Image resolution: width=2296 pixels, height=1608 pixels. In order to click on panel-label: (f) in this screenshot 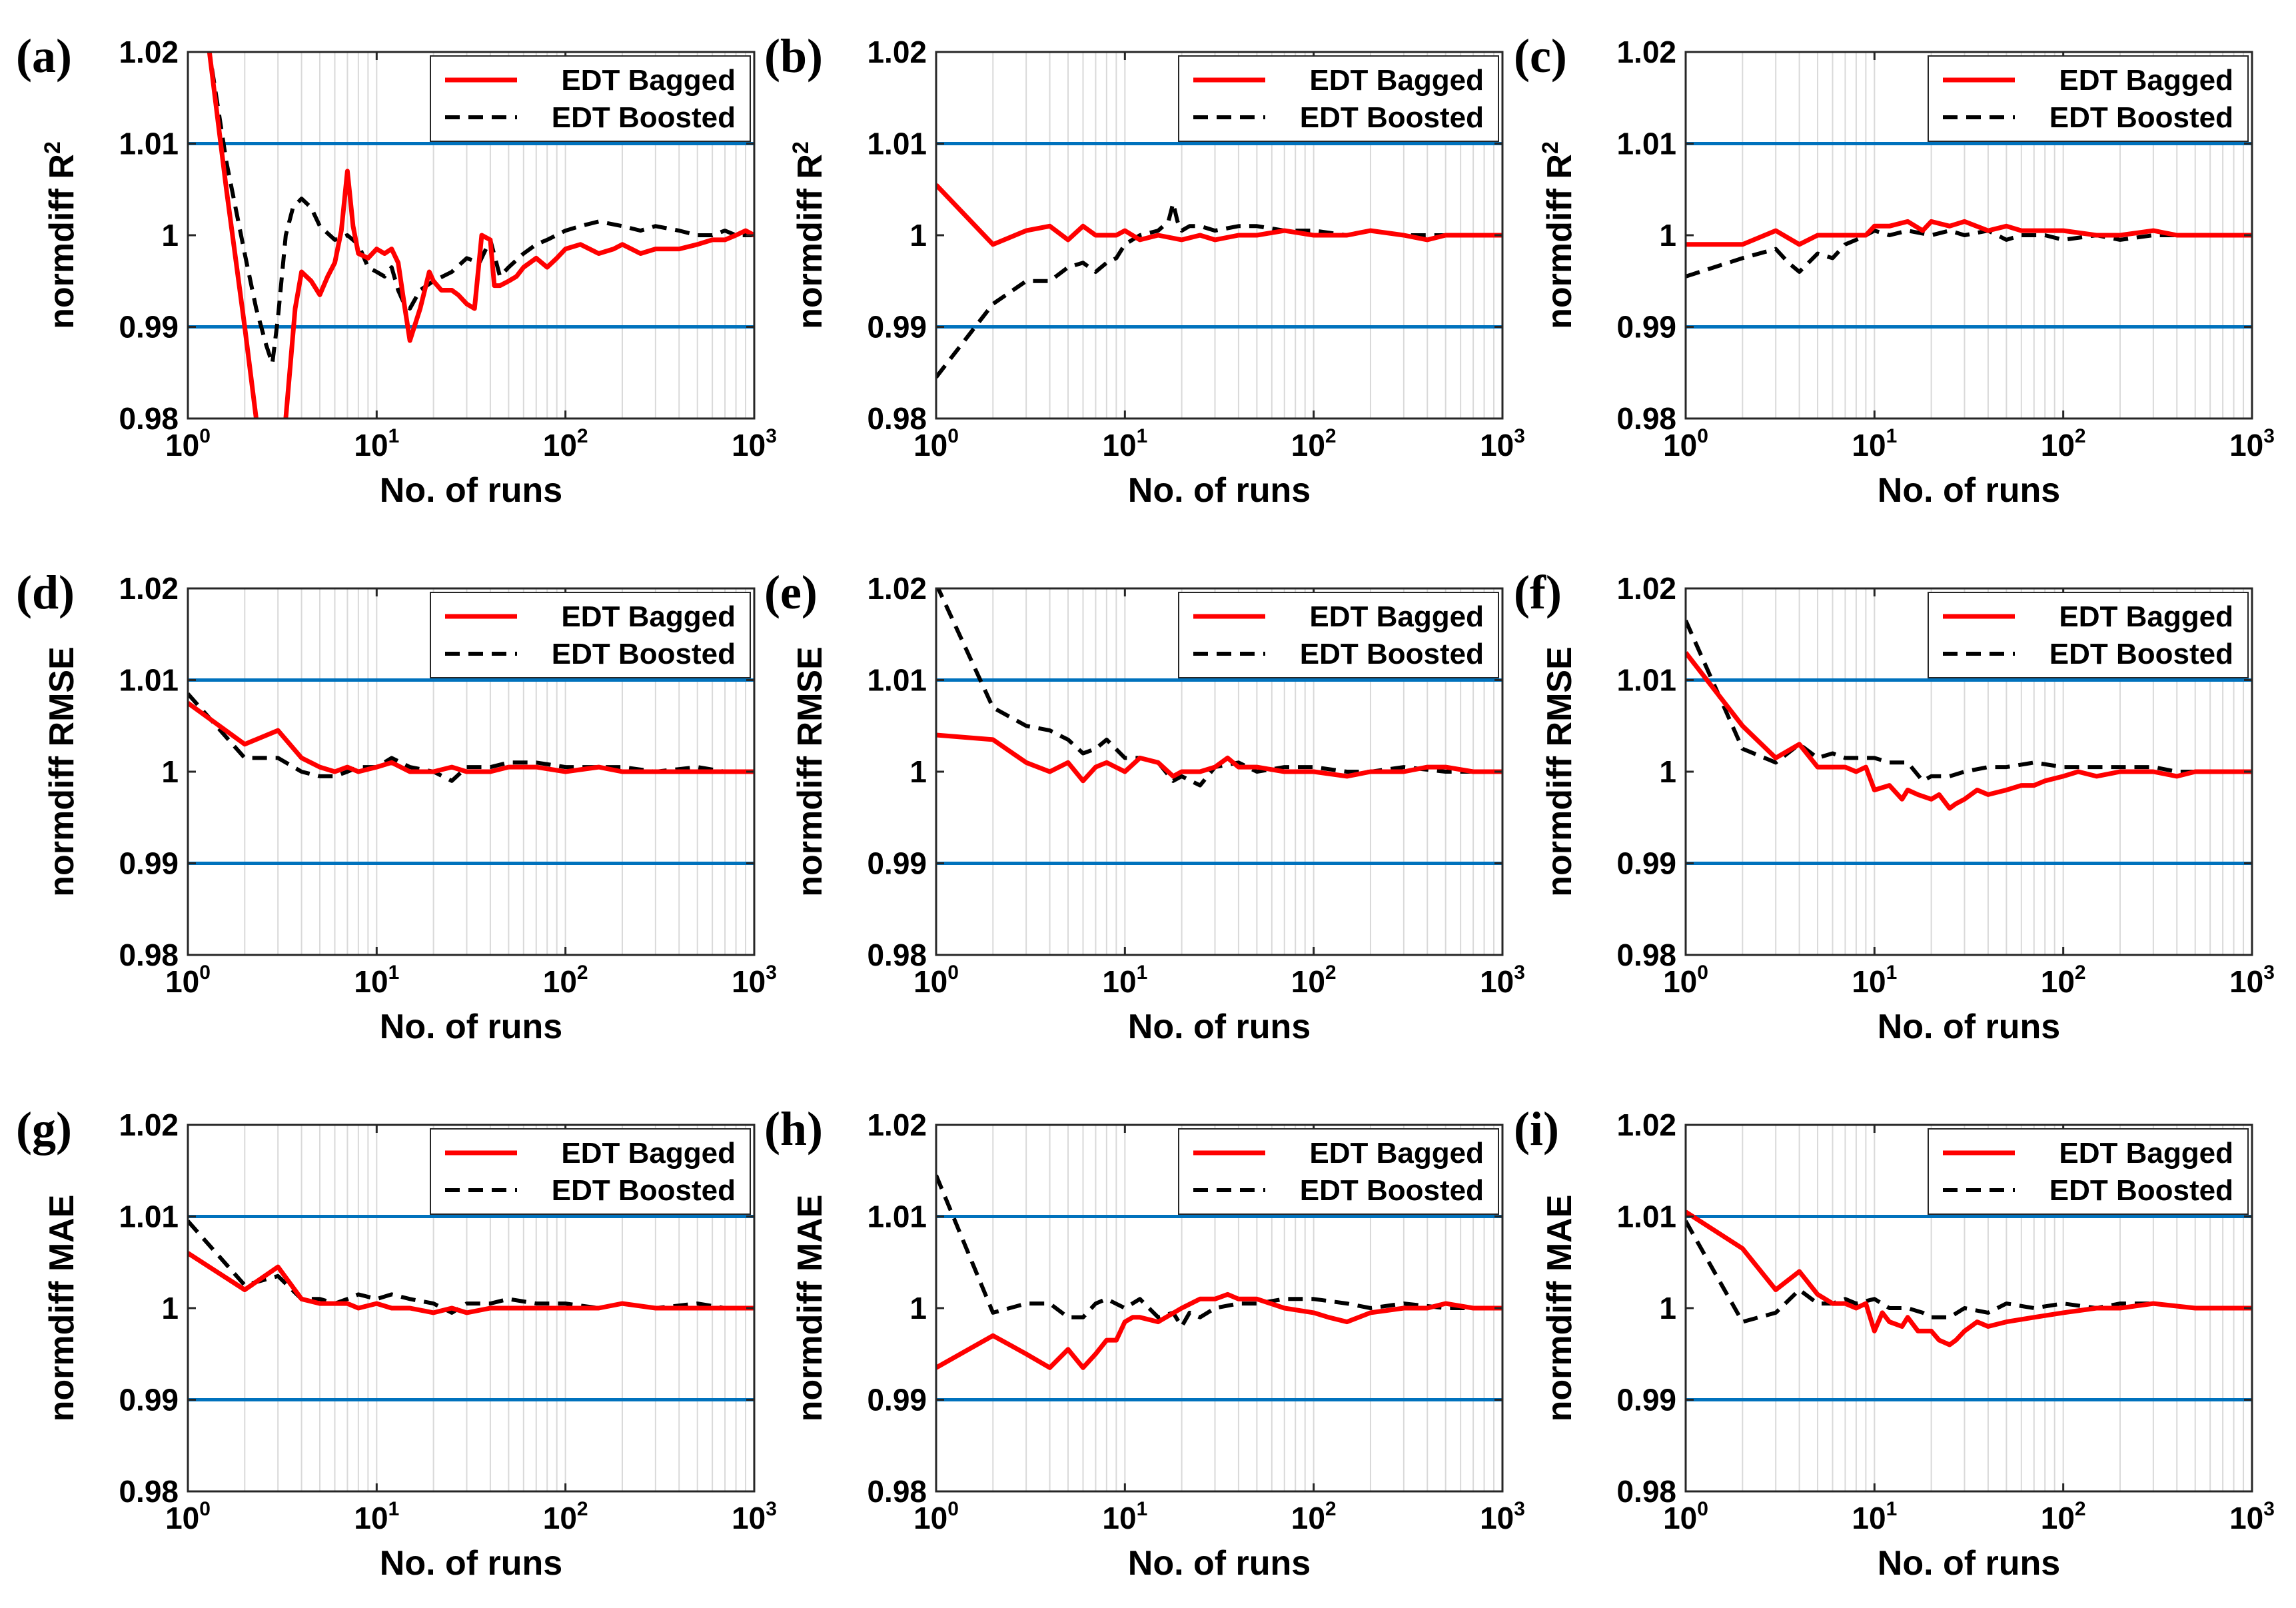, I will do `click(1538, 592)`.